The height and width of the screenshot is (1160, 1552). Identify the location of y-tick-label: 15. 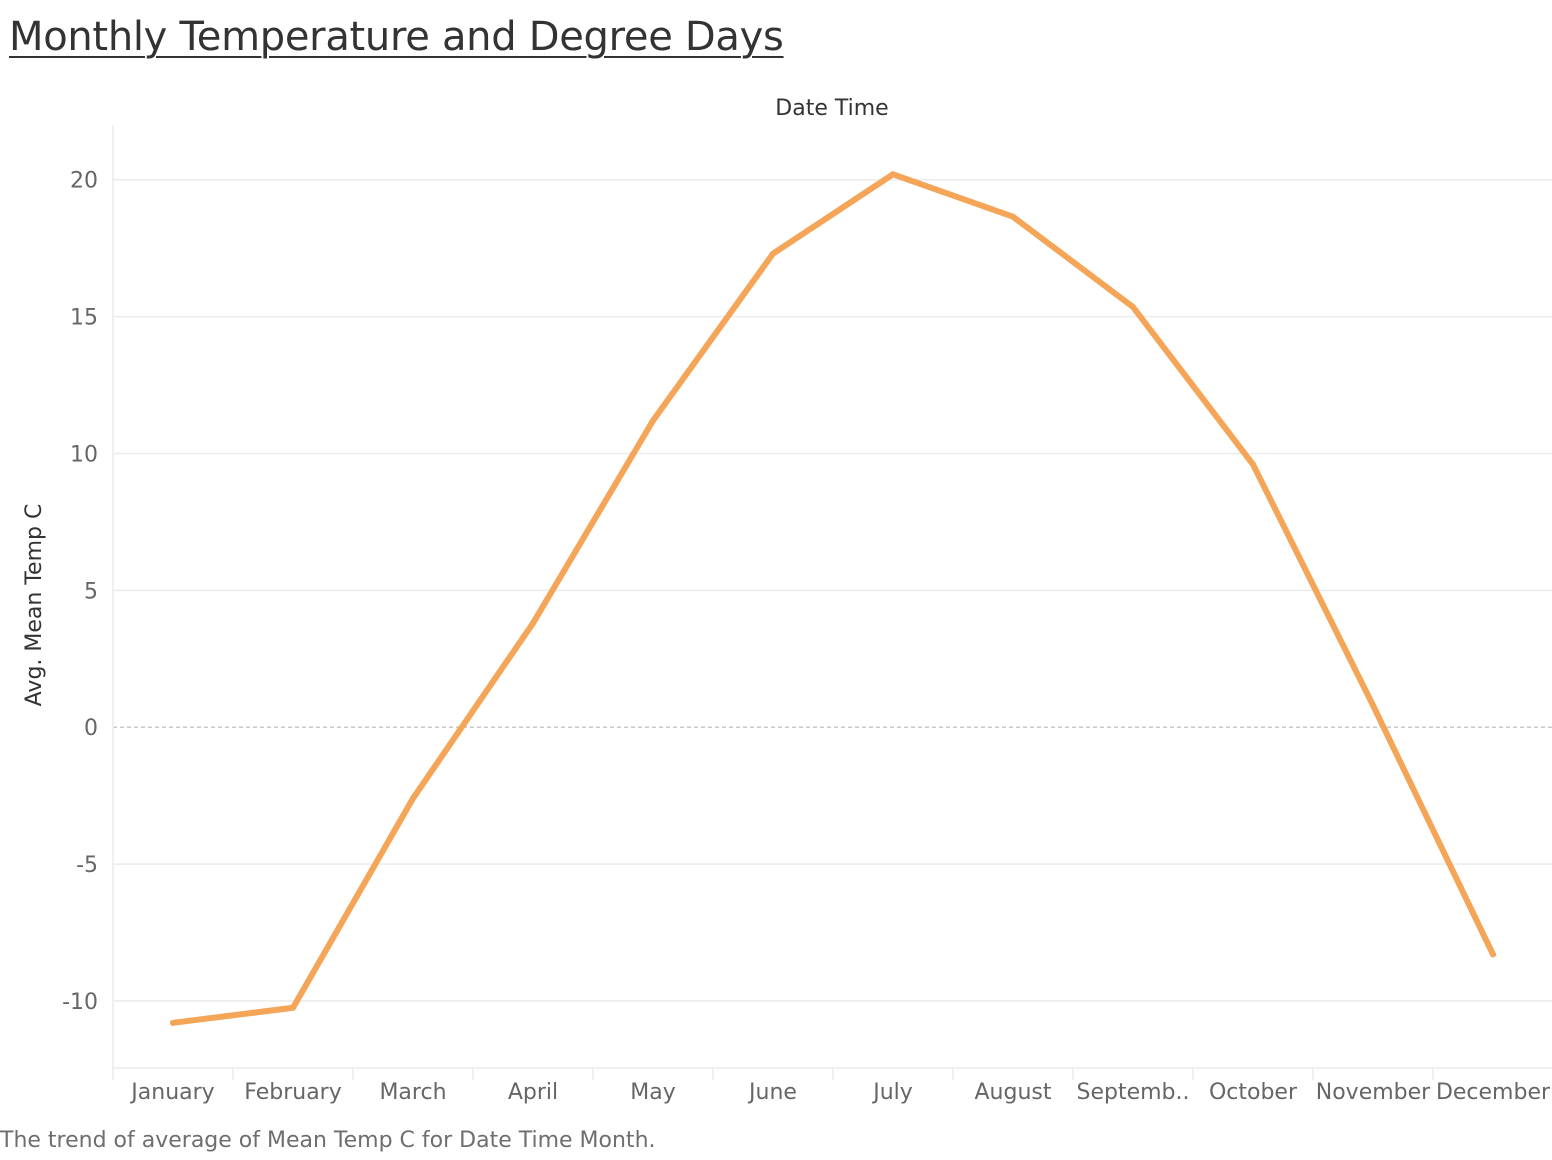
(84, 318).